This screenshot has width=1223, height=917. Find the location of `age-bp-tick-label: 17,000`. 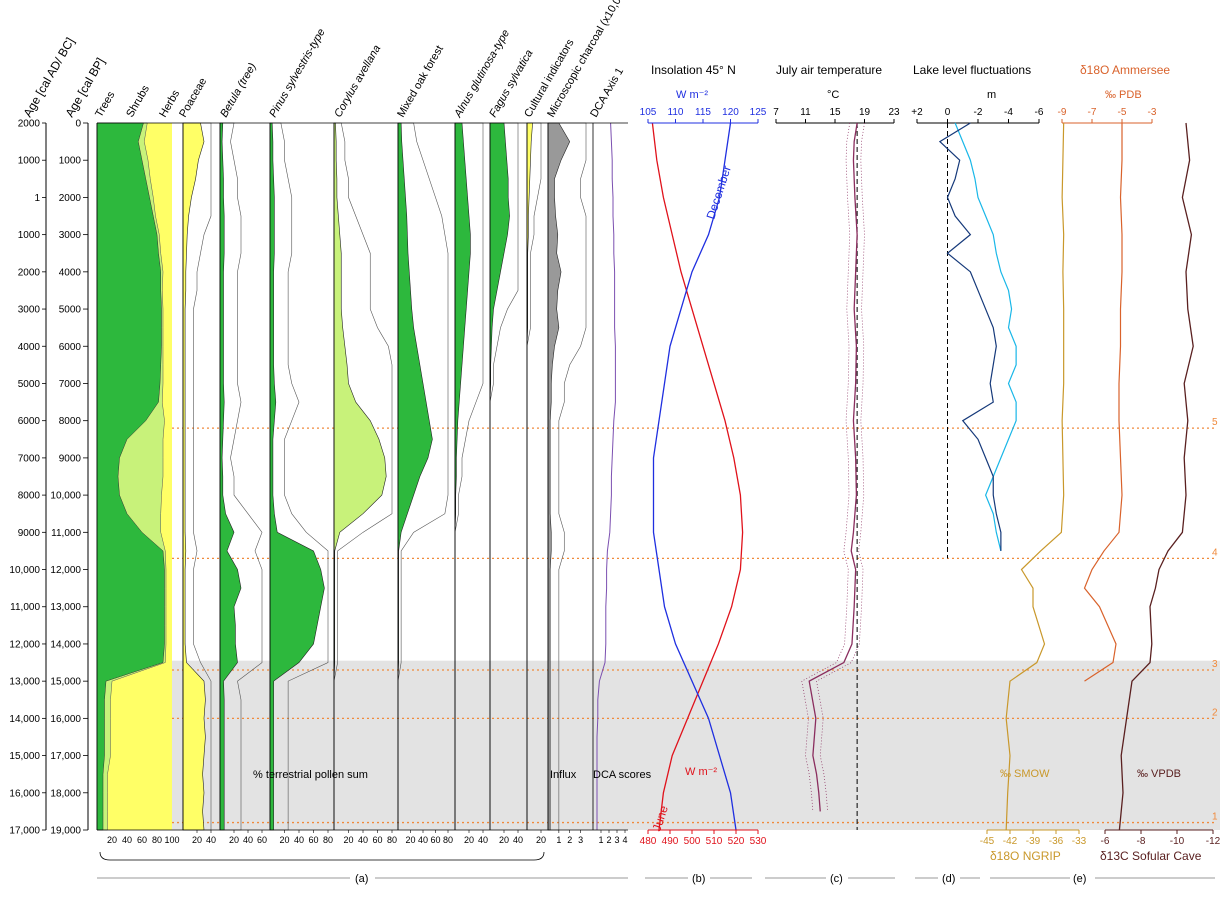

age-bp-tick-label: 17,000 is located at coordinates (65, 756).